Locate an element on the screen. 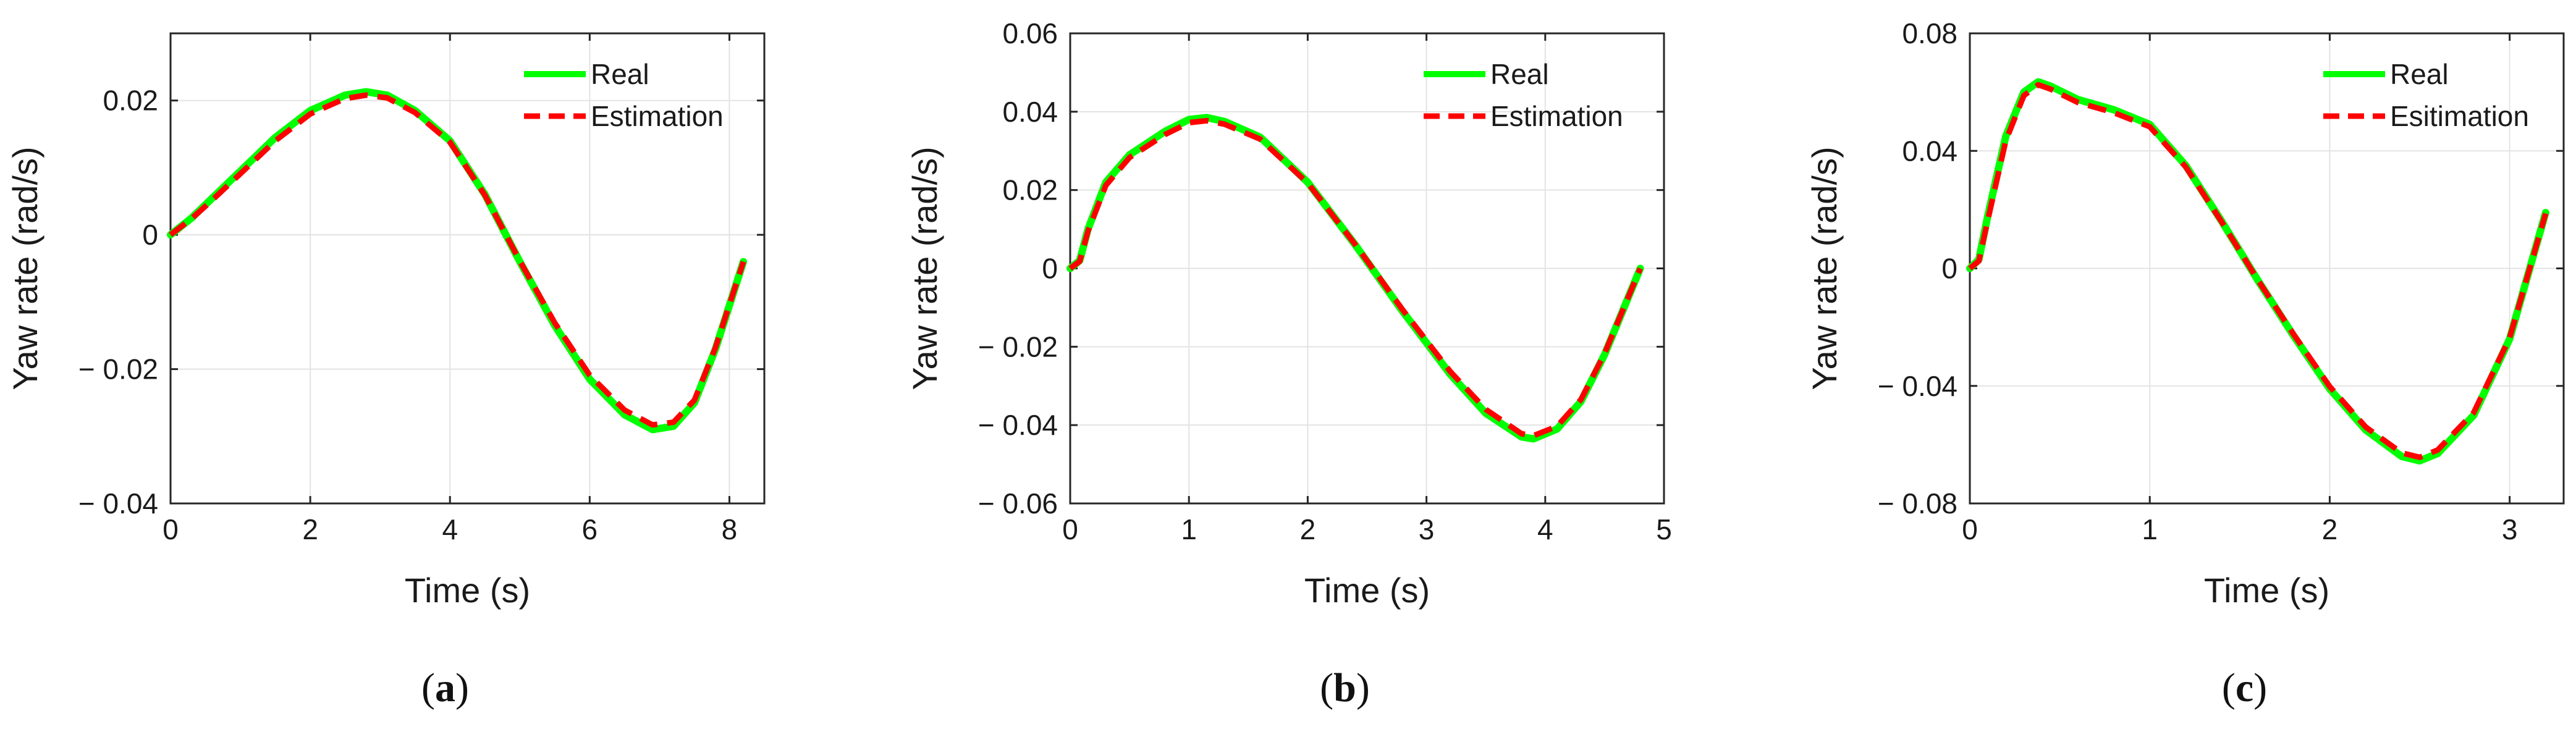 This screenshot has height=732, width=2576. panel-a-xtick-labels: 0 2 4 6 8 is located at coordinates (450, 529).